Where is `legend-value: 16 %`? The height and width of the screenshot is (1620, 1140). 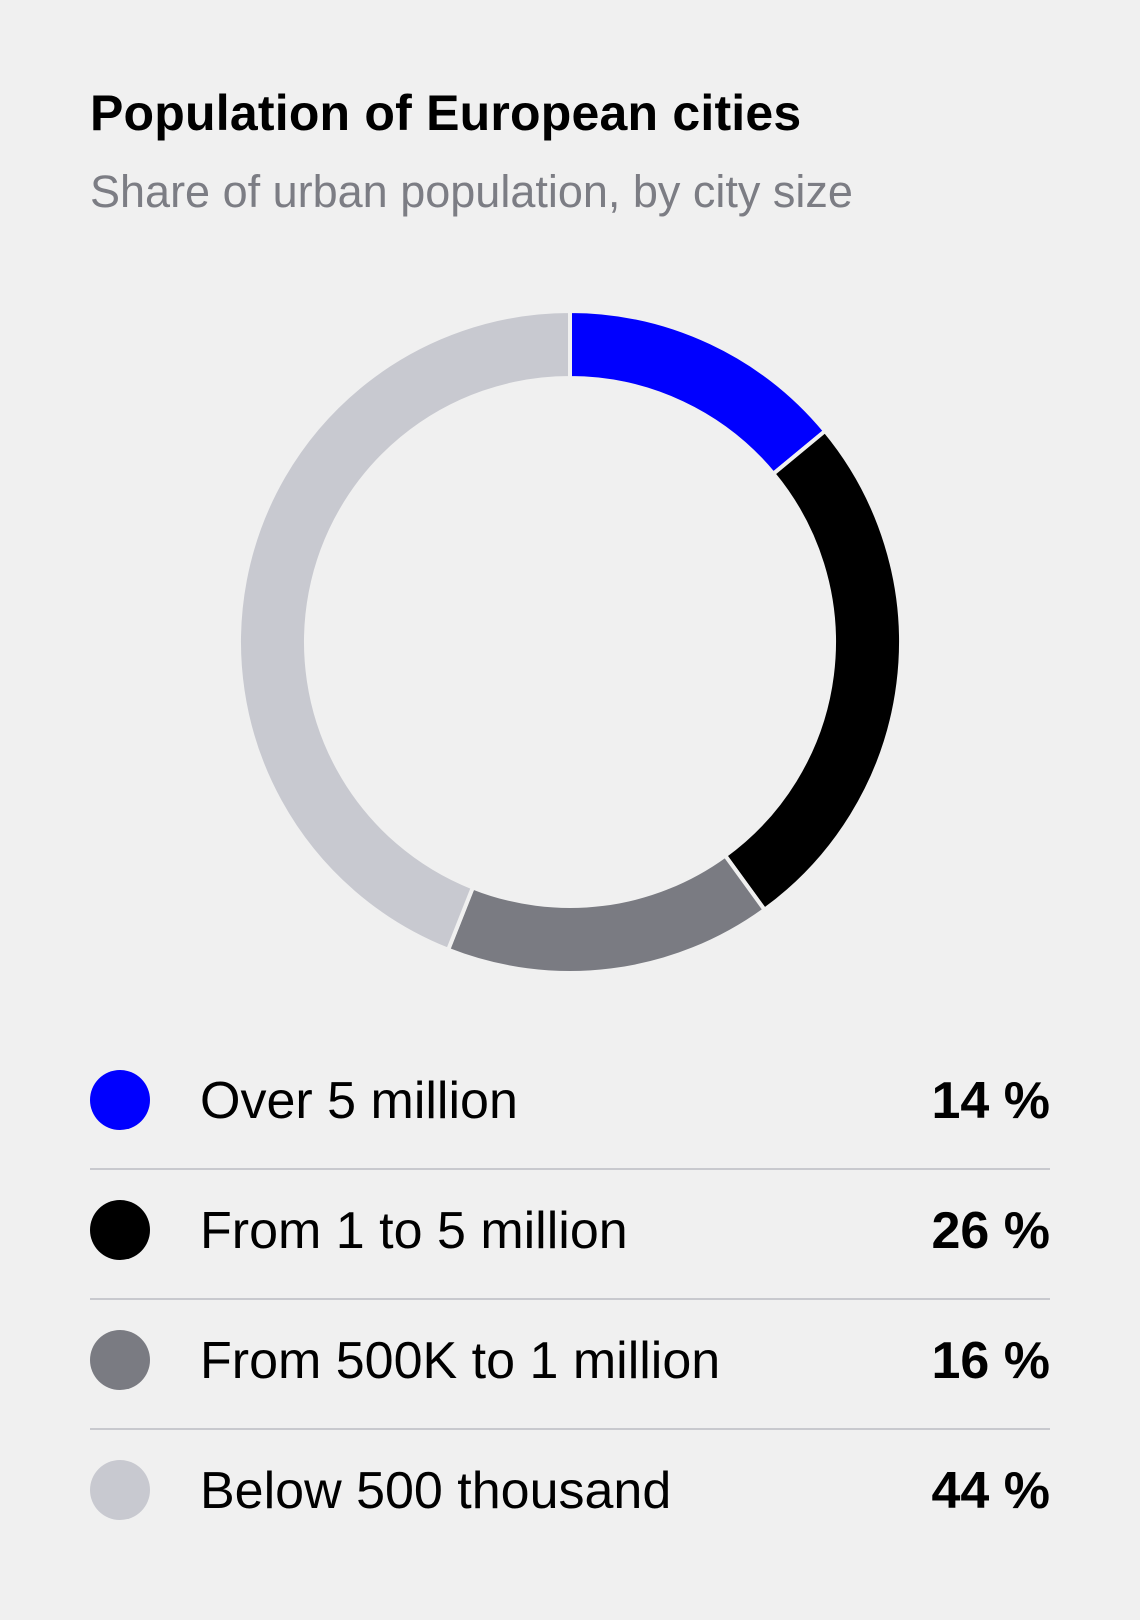
legend-value: 16 % is located at coordinates (990, 1361).